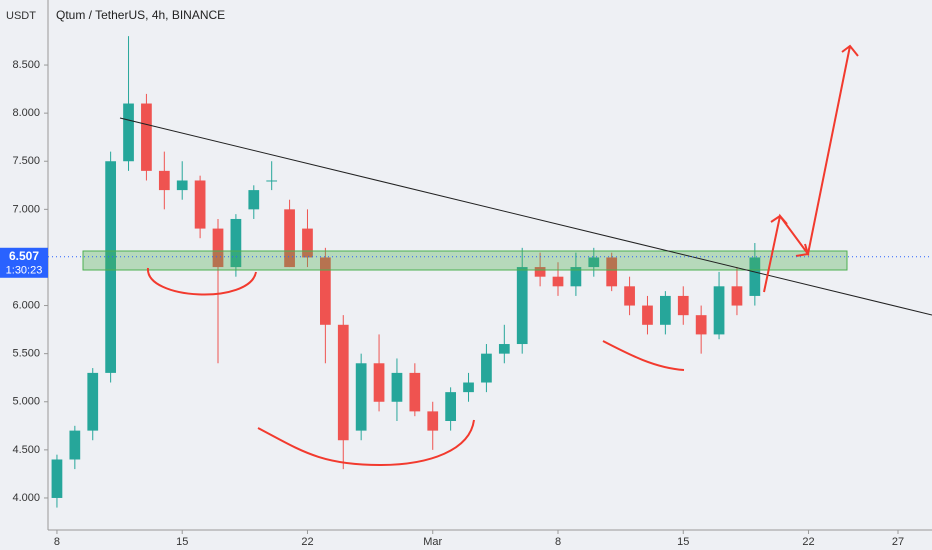 This screenshot has height=550, width=932. Describe the element at coordinates (26, 402) in the screenshot. I see `y-tick-label: 5.000` at that location.